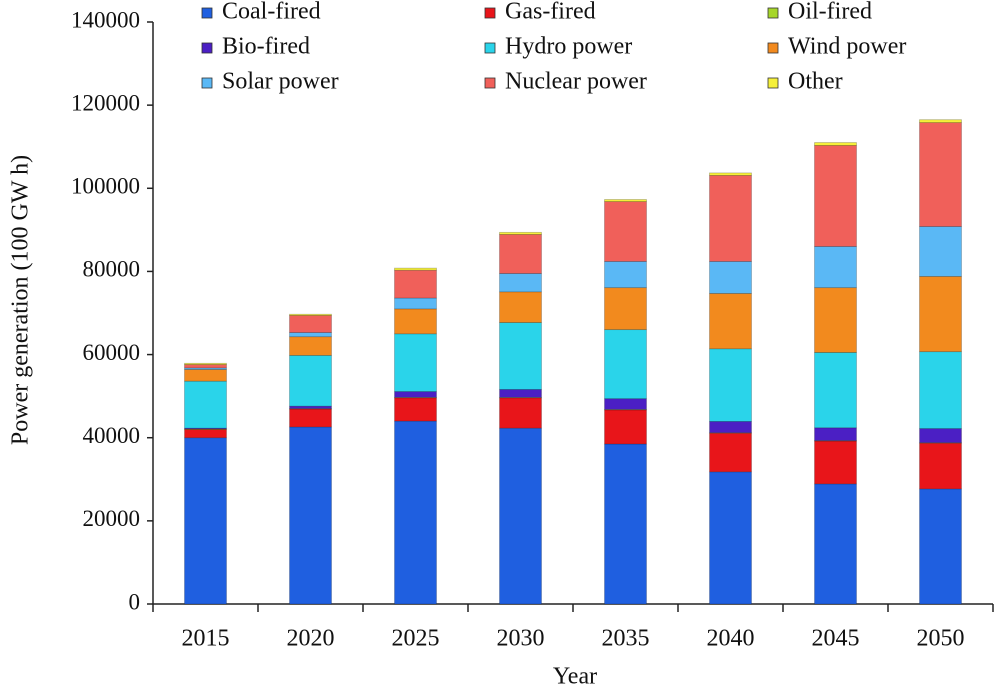  Describe the element at coordinates (521, 639) in the screenshot. I see `x-tick-label: 2030` at that location.